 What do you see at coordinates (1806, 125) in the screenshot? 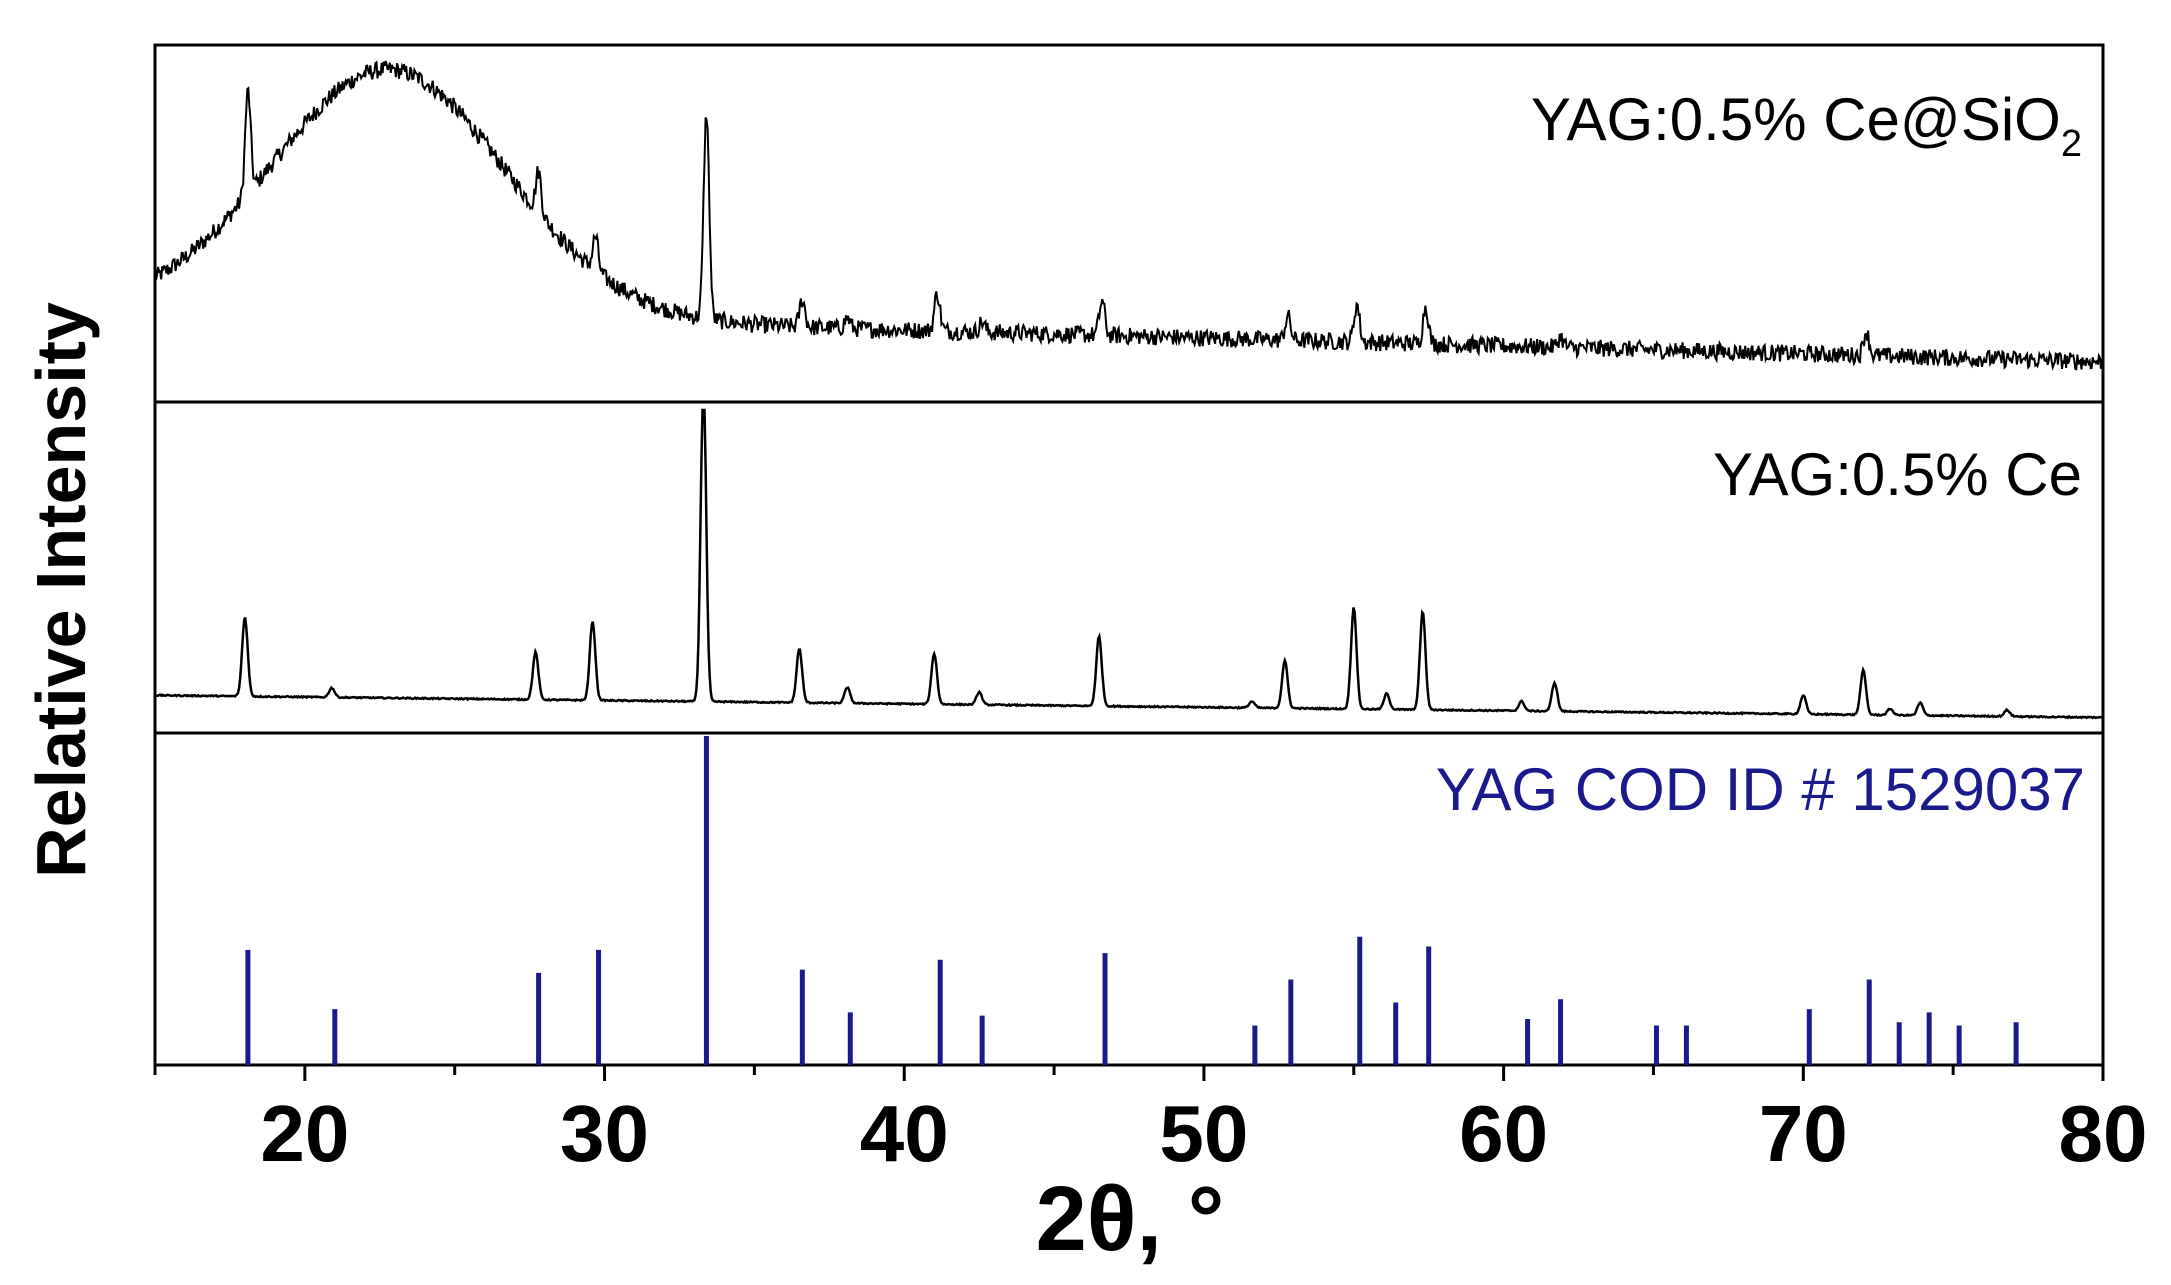
I see `panel-label-1: YAG:0.5% Ce@SiO2` at bounding box center [1806, 125].